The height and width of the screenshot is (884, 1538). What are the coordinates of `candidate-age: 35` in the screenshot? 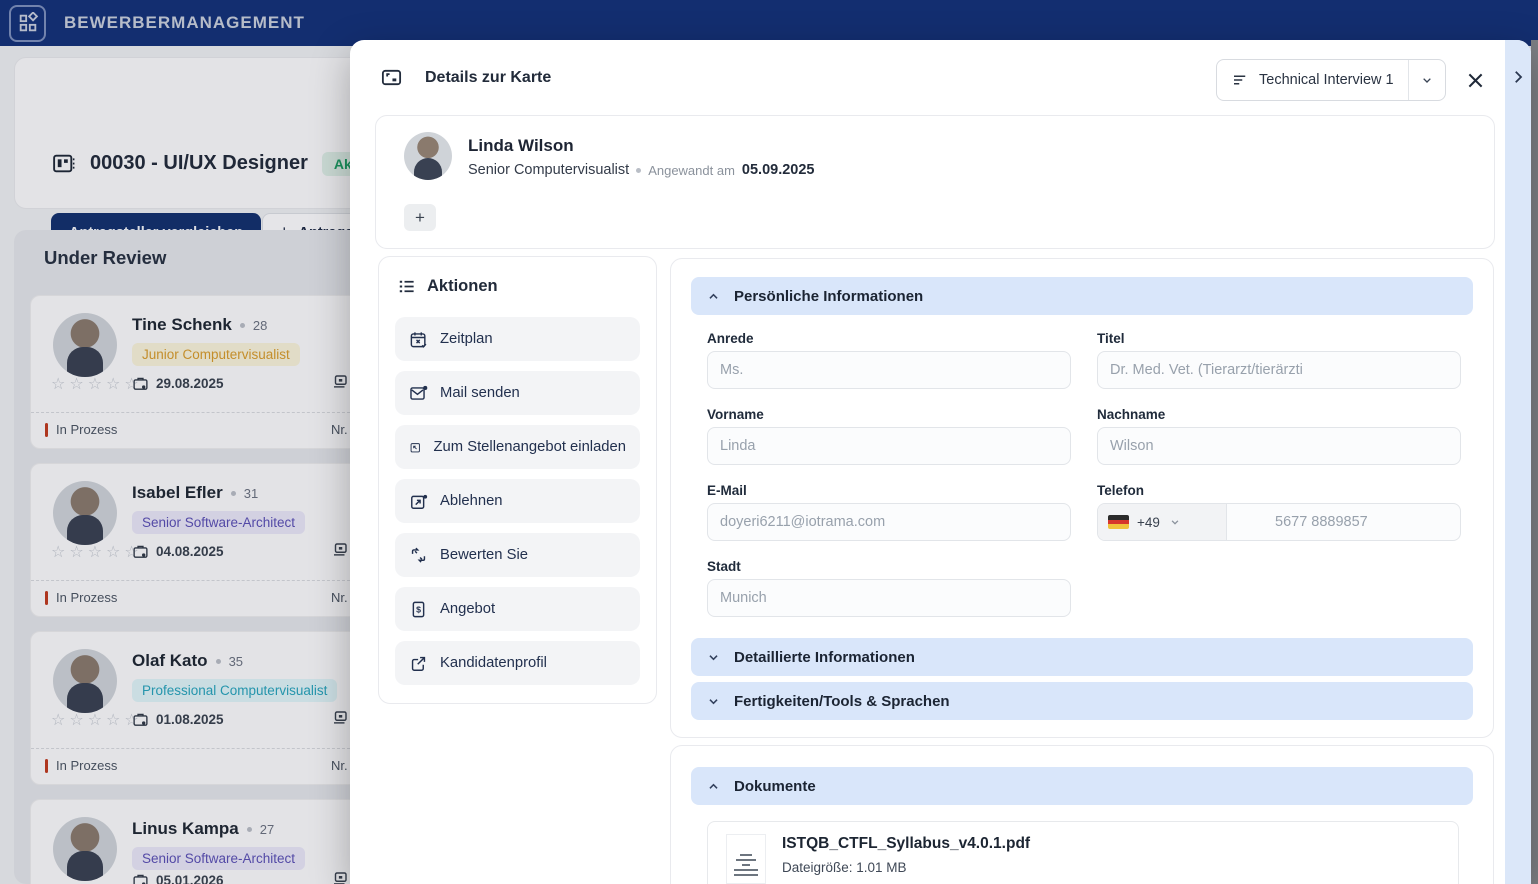 It's located at (236, 661).